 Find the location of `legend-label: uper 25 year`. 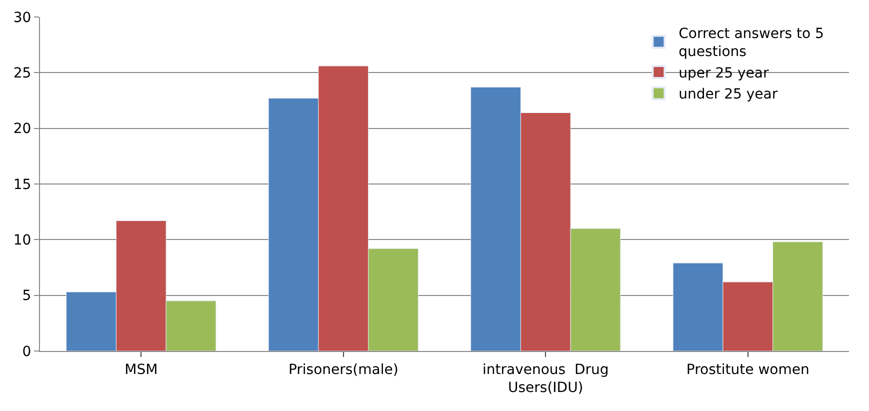

legend-label: uper 25 year is located at coordinates (723, 73).